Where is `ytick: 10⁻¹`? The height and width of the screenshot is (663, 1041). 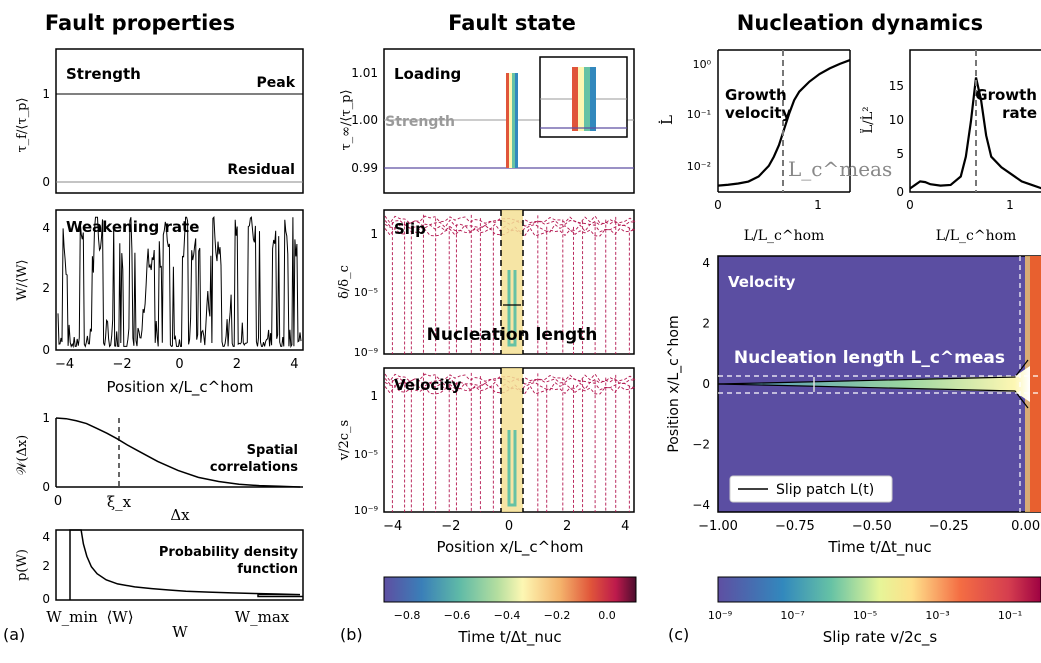
ytick: 10⁻¹ is located at coordinates (699, 114).